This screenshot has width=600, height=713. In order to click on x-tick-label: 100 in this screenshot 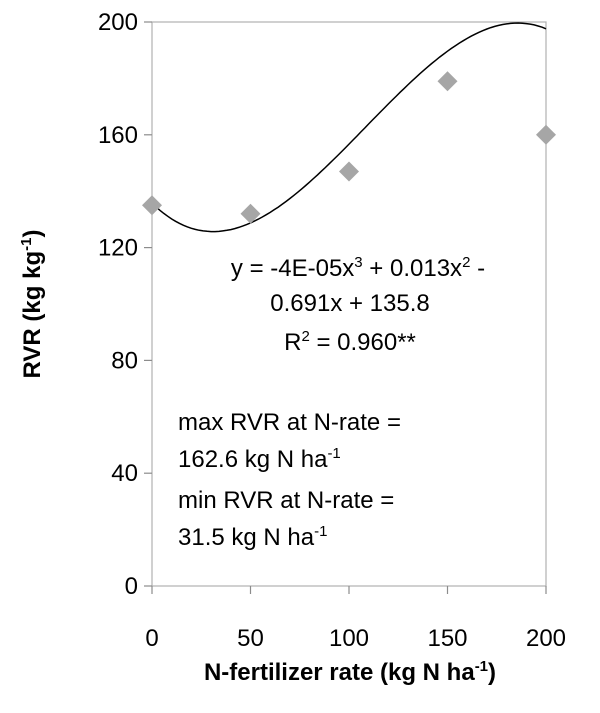, I will do `click(349, 638)`.